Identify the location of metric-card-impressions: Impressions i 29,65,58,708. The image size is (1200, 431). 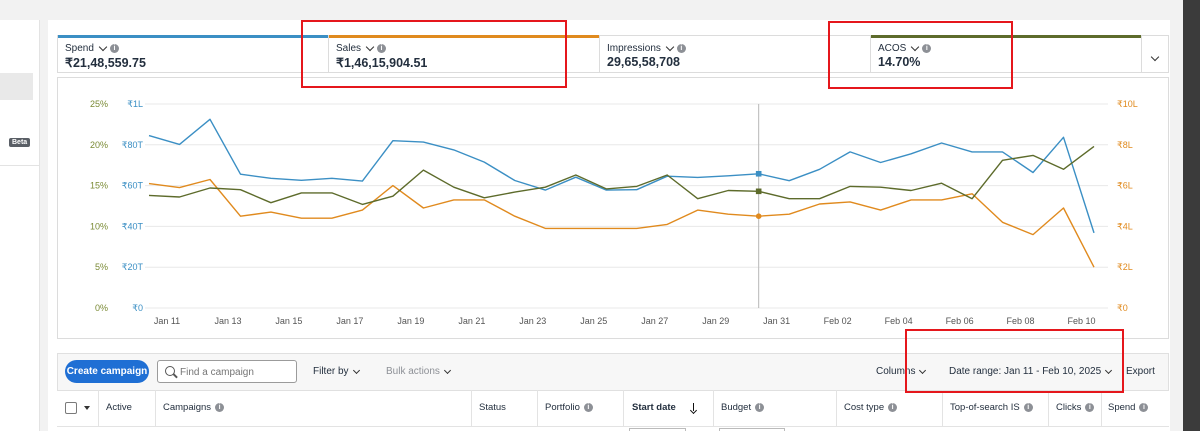
(735, 54).